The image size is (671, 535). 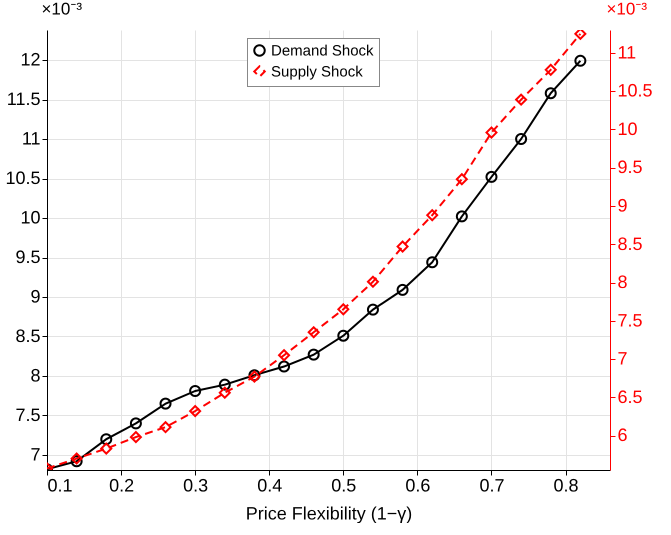 I want to click on y-tick-label: 7, so click(x=35, y=454).